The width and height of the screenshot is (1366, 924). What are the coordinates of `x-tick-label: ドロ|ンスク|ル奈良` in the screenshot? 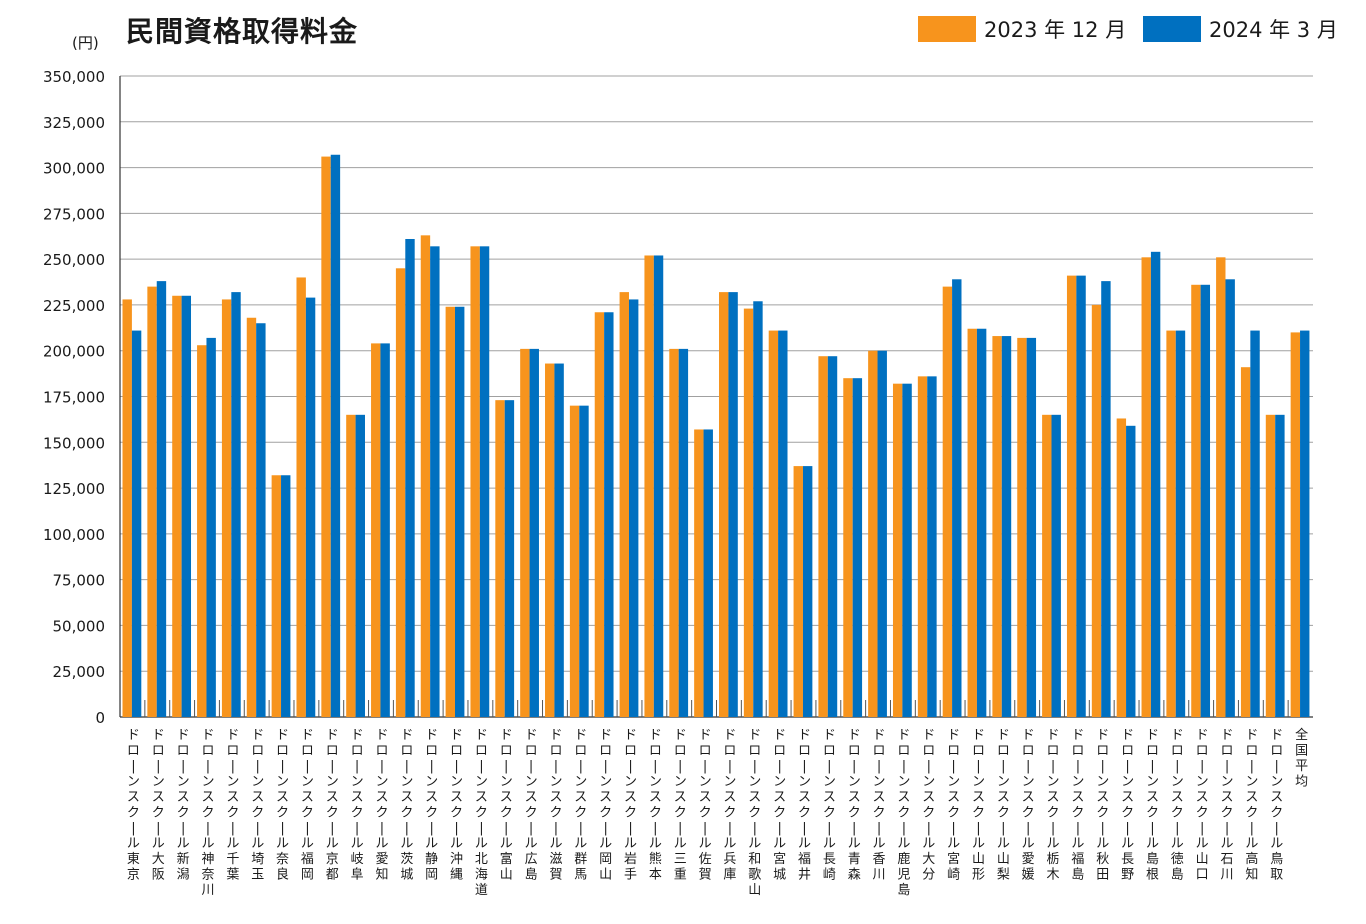 It's located at (282, 805).